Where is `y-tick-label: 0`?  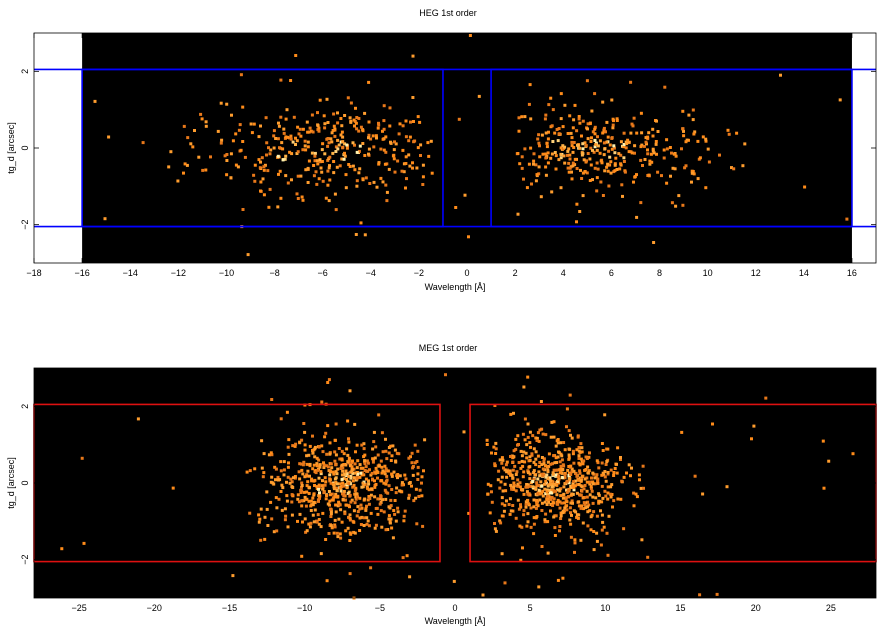 y-tick-label: 0 is located at coordinates (25, 147).